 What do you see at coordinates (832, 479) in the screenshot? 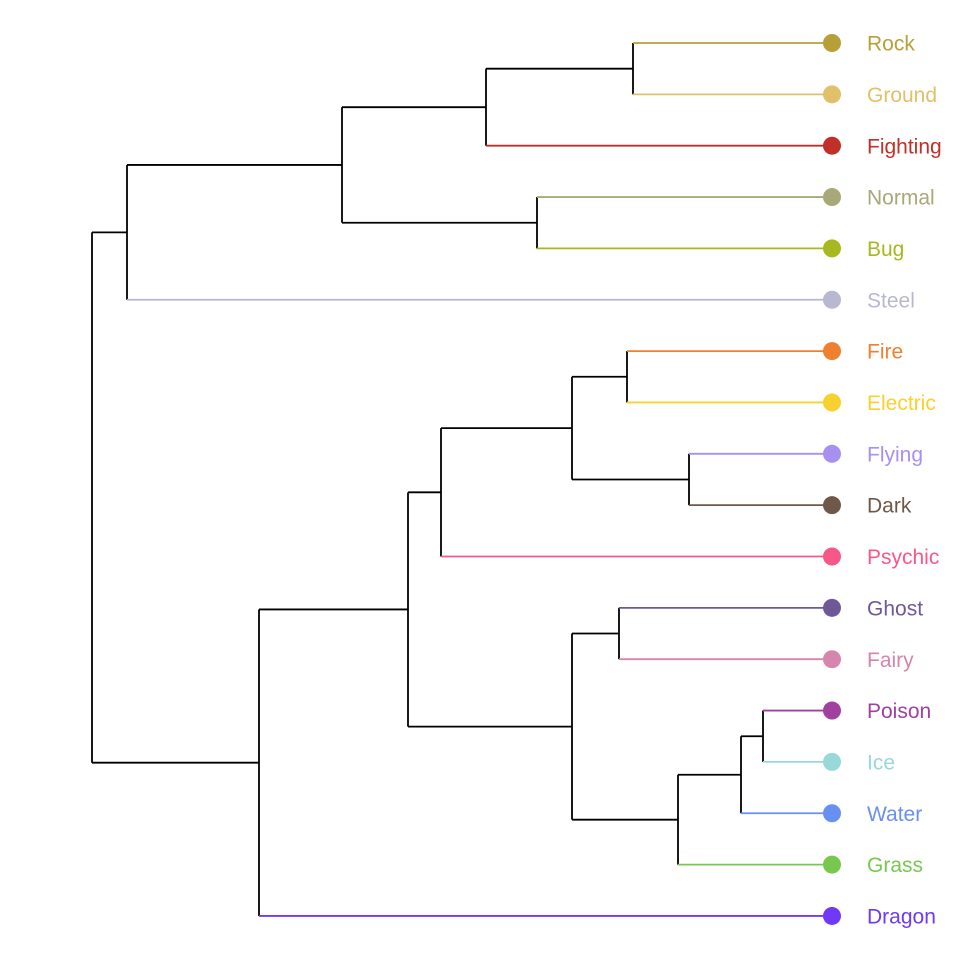
I see `tip-markers` at bounding box center [832, 479].